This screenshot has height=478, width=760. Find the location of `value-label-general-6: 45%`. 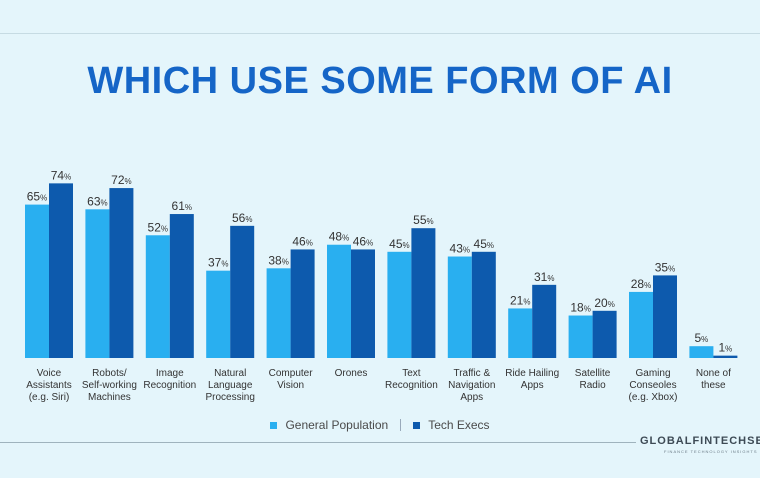

value-label-general-6: 45% is located at coordinates (399, 244).